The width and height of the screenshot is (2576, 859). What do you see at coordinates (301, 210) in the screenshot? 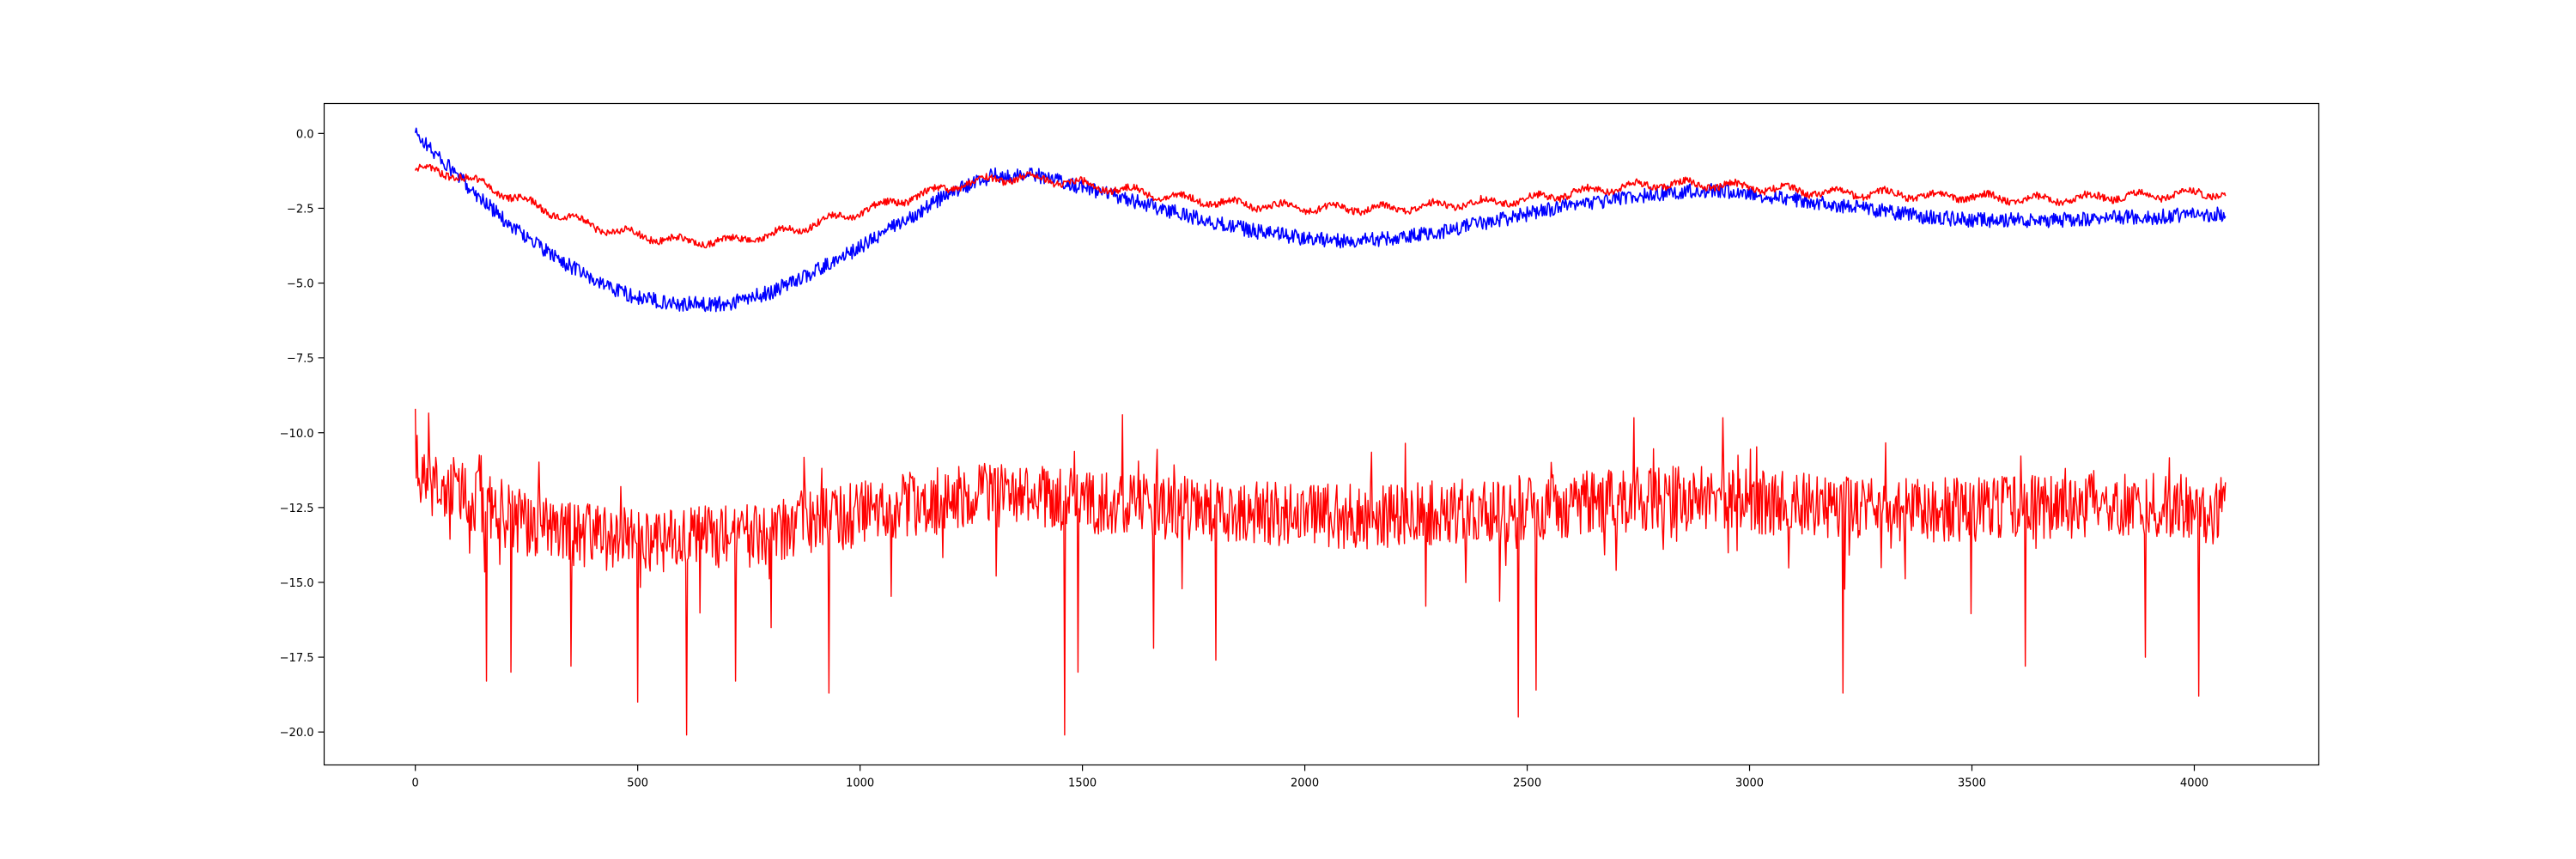
I see `y-tick-label: −2.5` at bounding box center [301, 210].